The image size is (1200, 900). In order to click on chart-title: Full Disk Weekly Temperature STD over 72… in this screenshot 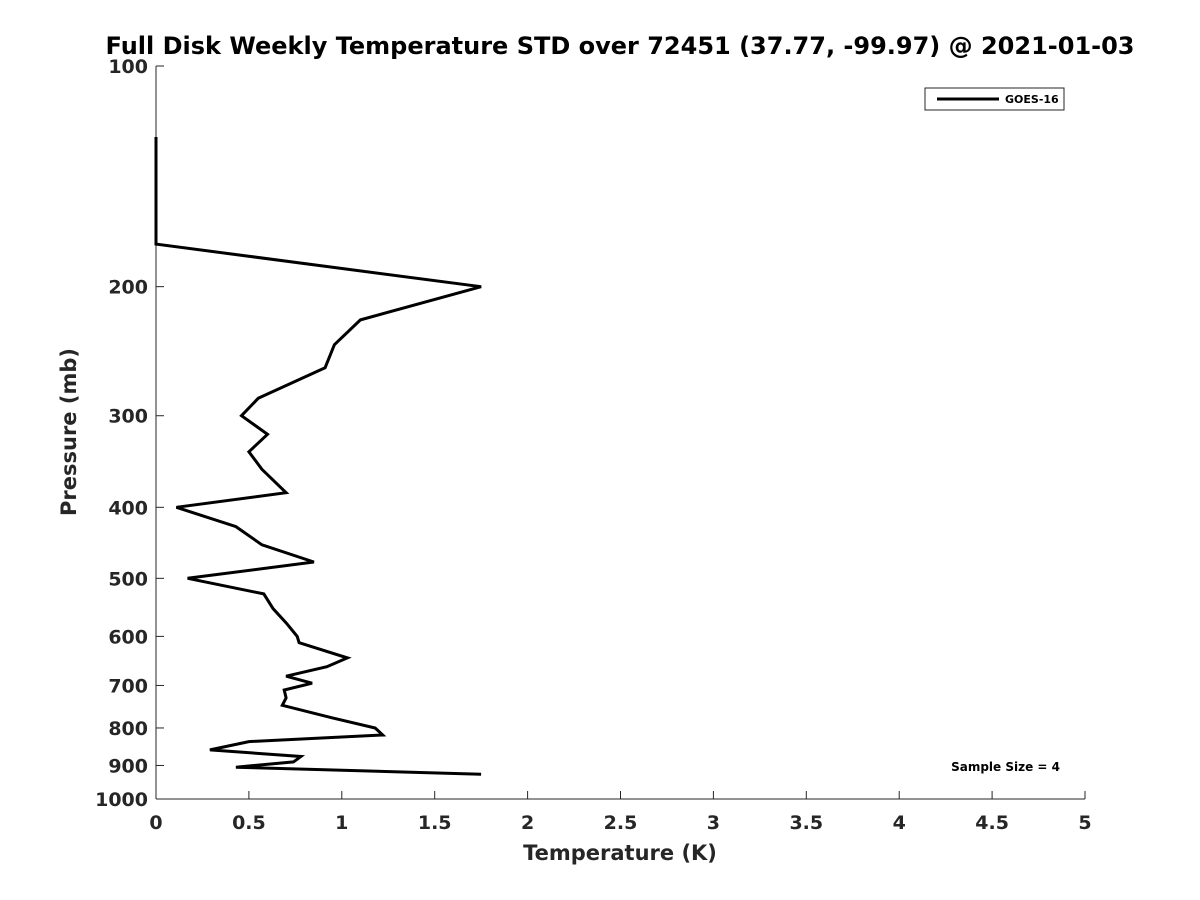, I will do `click(620, 46)`.